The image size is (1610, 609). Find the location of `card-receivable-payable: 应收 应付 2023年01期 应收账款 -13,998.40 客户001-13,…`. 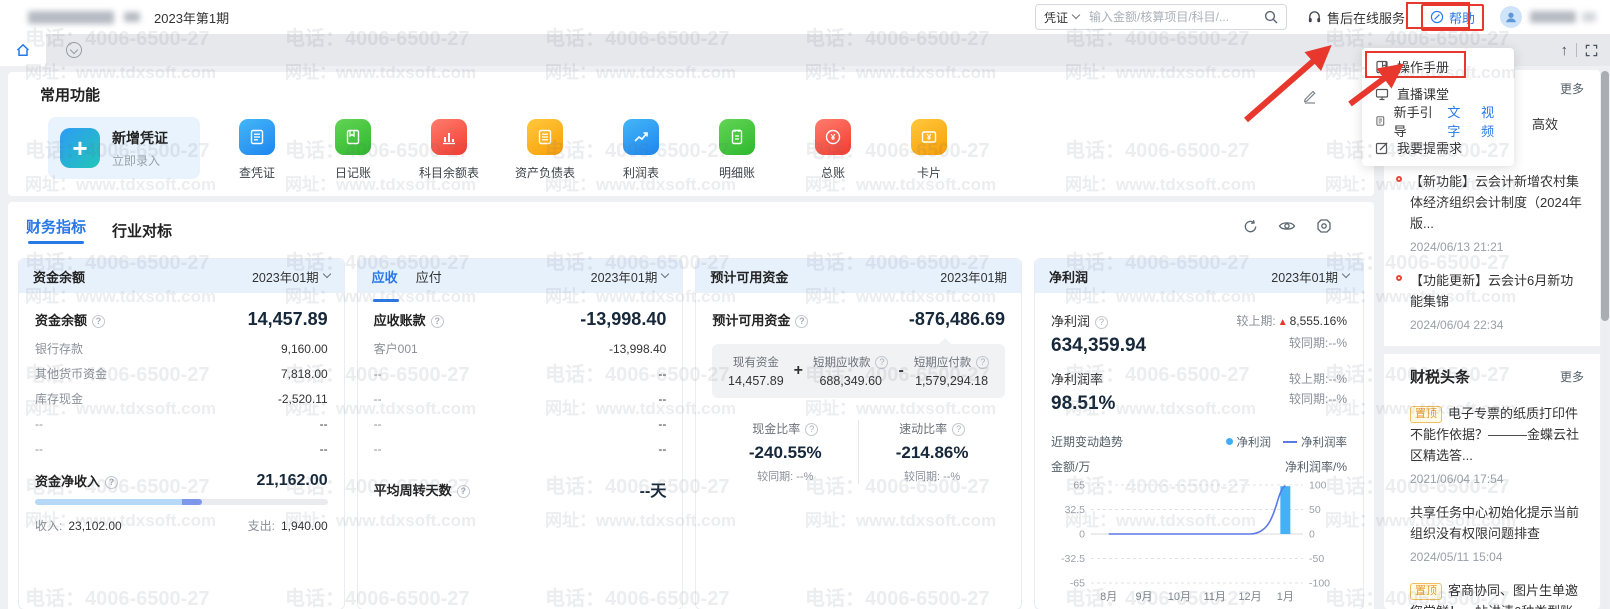

card-receivable-payable: 应收 应付 2023年01期 应收账款 -13,998.40 客户001-13,… is located at coordinates (520, 433).